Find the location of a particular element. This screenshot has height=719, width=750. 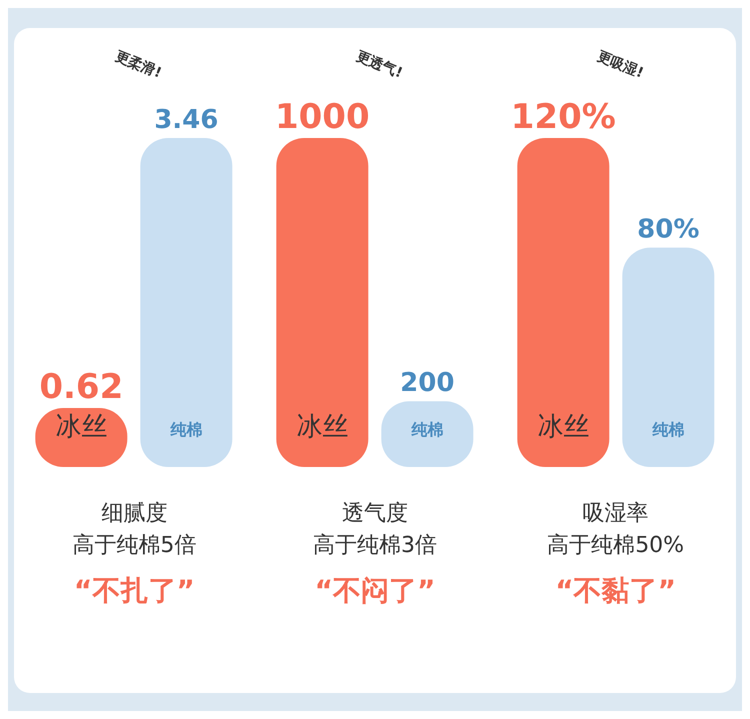

data-label: 80% is located at coordinates (668, 229).